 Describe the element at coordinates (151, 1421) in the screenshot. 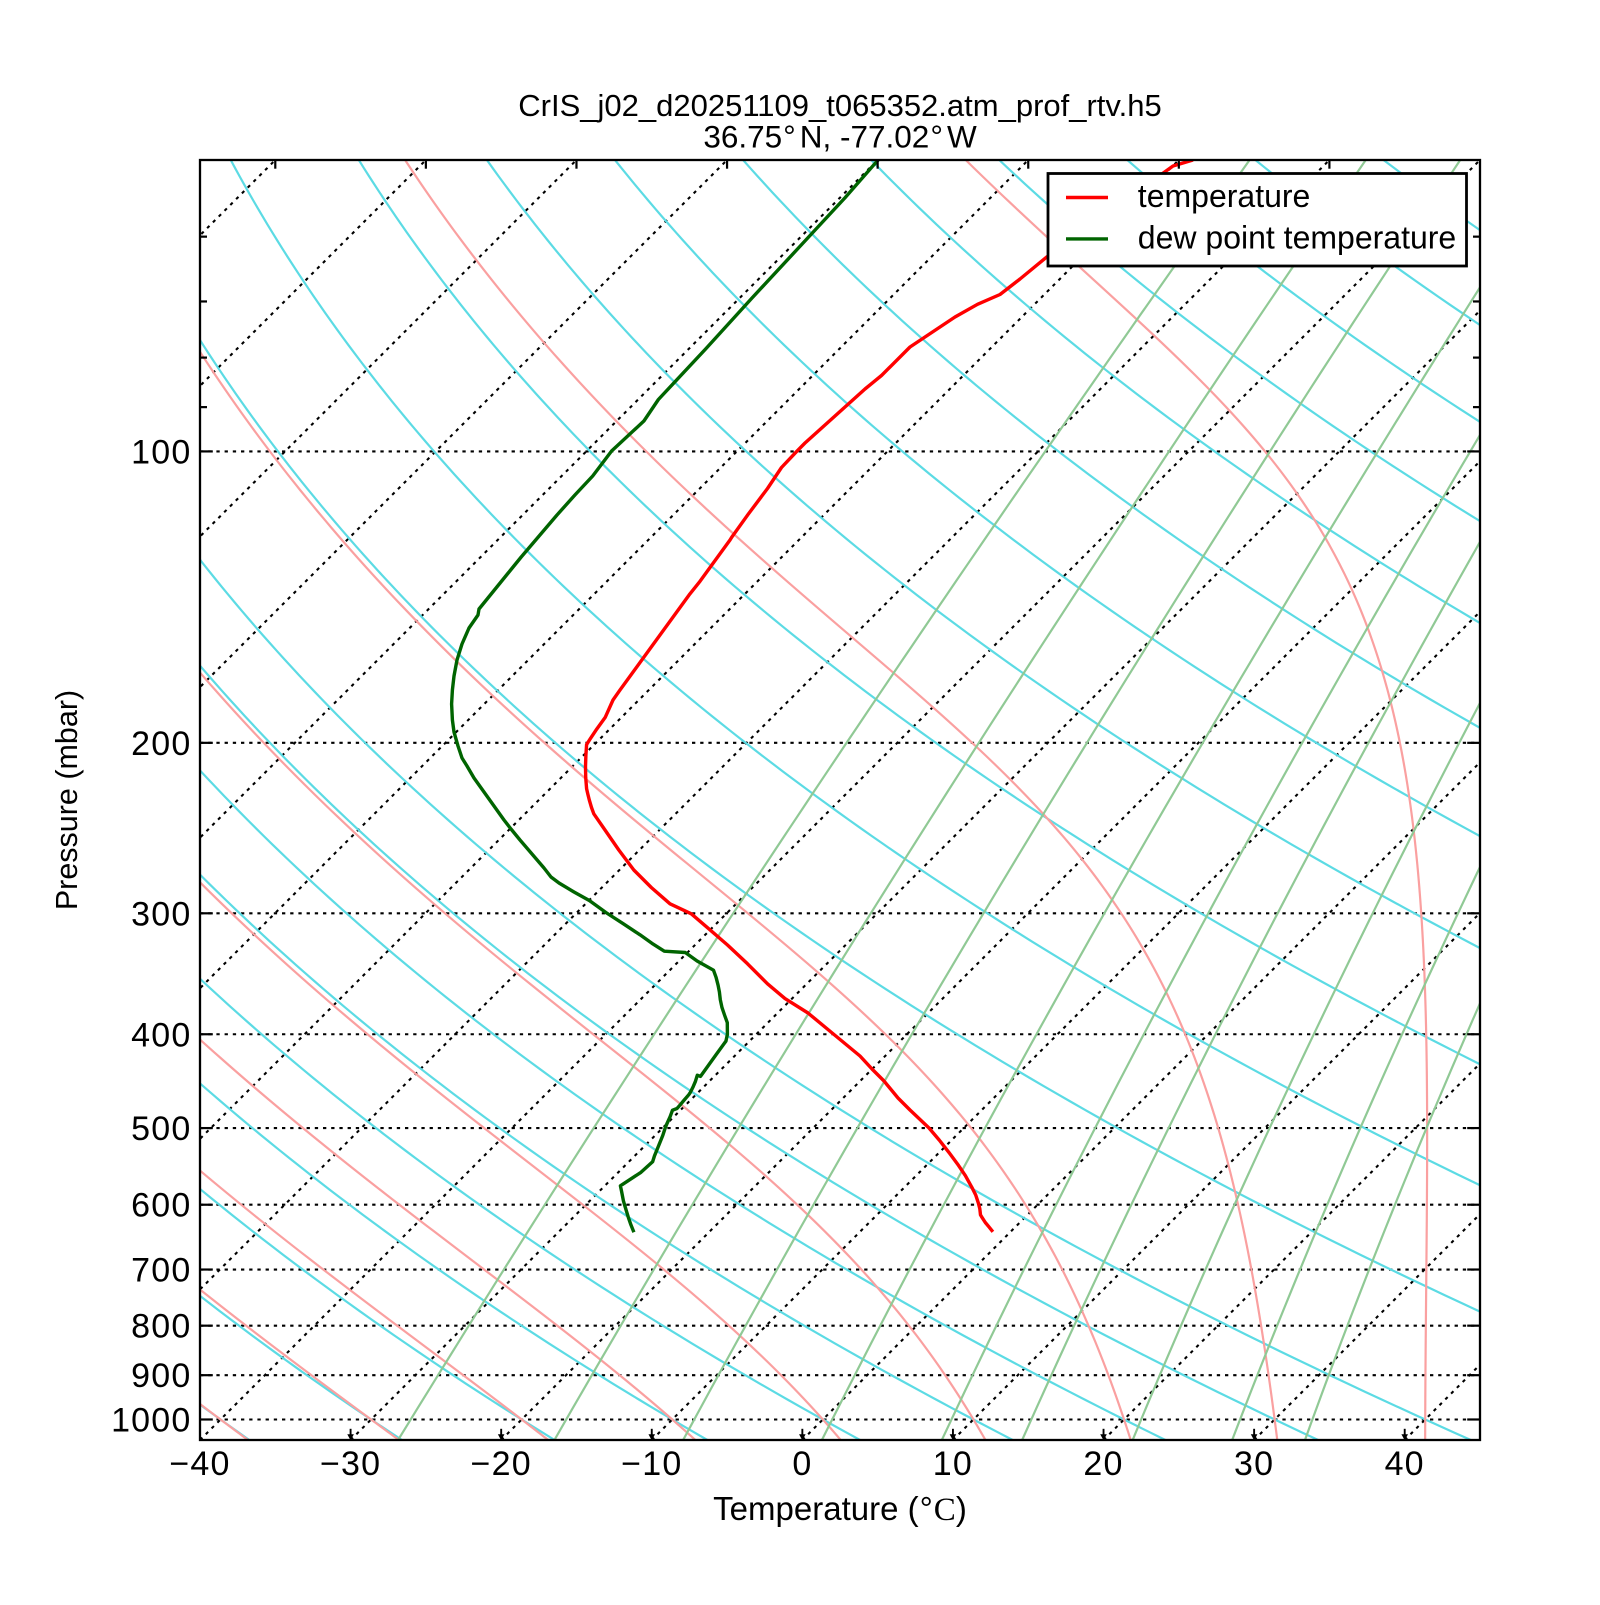

I see `svg-text: 1000` at that location.